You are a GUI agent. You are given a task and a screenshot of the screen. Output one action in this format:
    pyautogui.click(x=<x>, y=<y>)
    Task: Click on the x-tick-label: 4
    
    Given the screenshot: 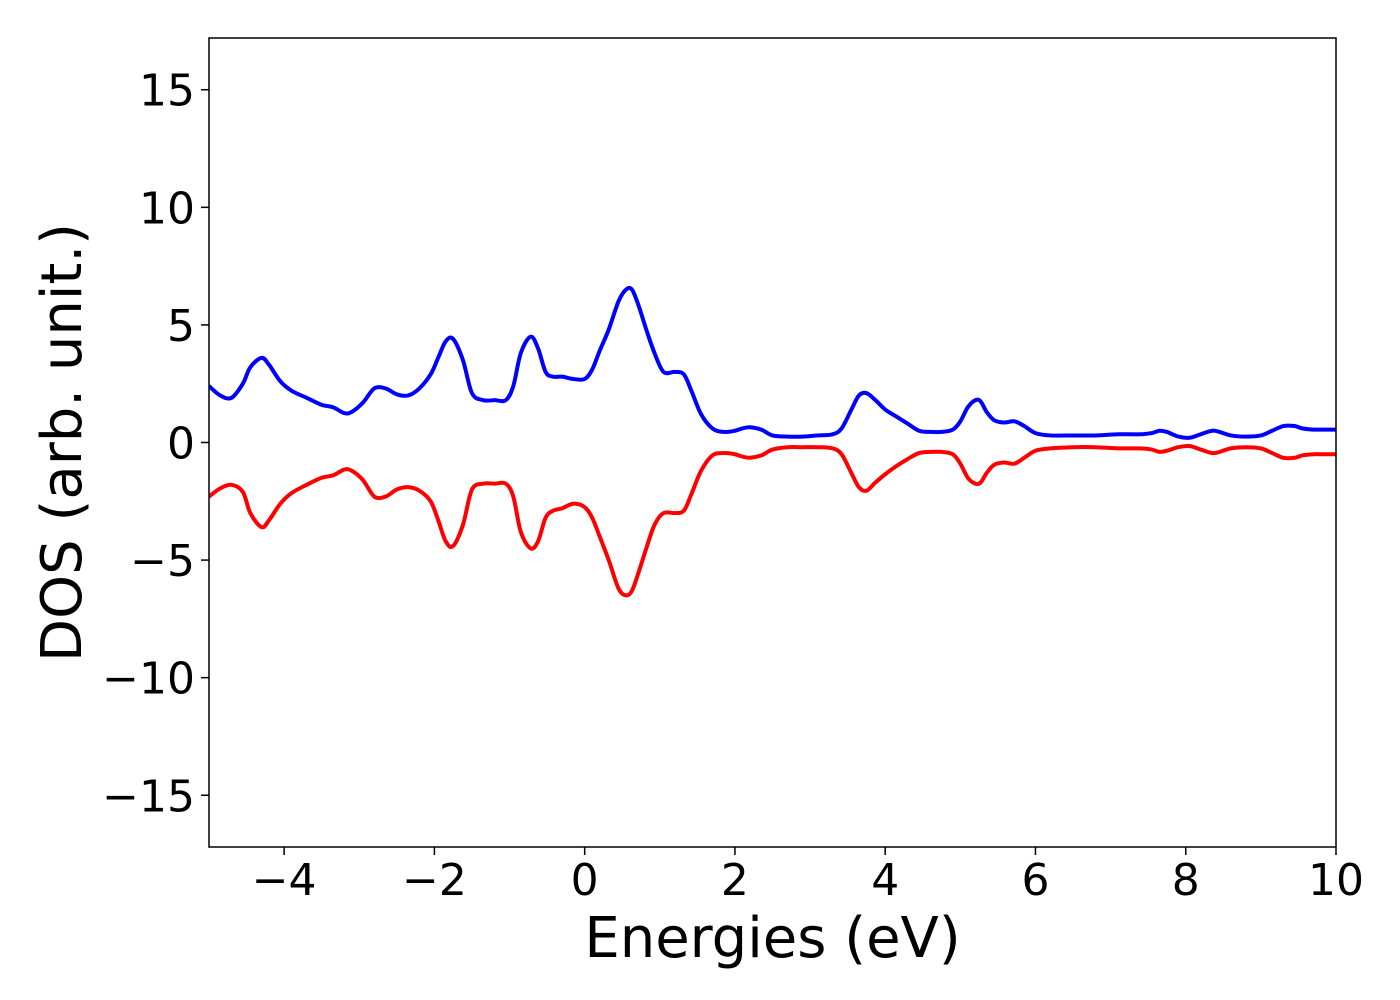 What is the action you would take?
    pyautogui.click(x=885, y=880)
    